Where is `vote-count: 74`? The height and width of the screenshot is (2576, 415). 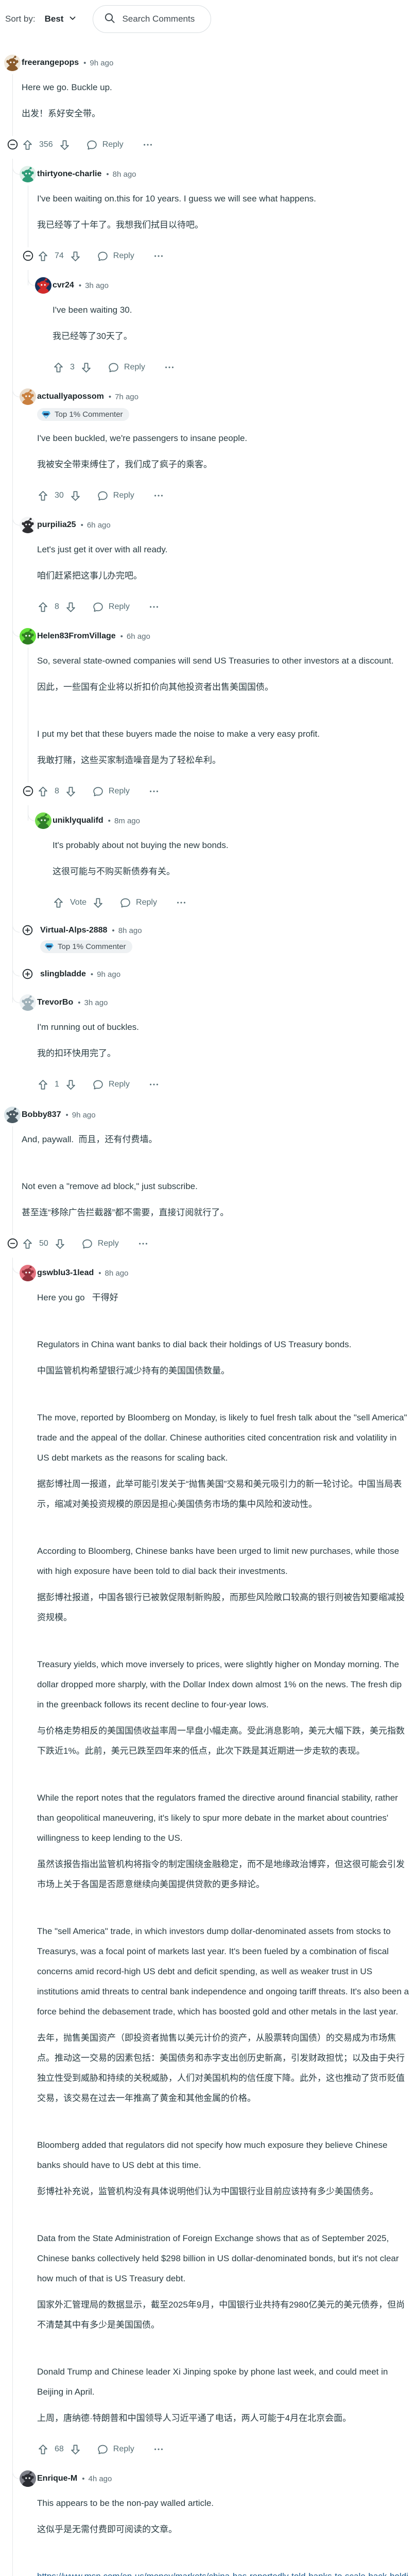 vote-count: 74 is located at coordinates (60, 255).